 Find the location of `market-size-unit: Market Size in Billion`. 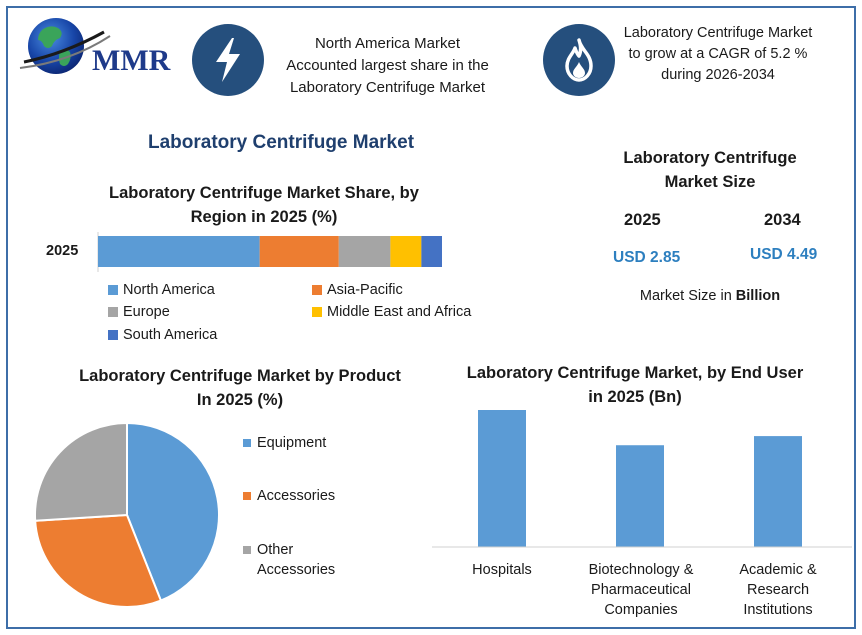

market-size-unit: Market Size in Billion is located at coordinates (710, 296).